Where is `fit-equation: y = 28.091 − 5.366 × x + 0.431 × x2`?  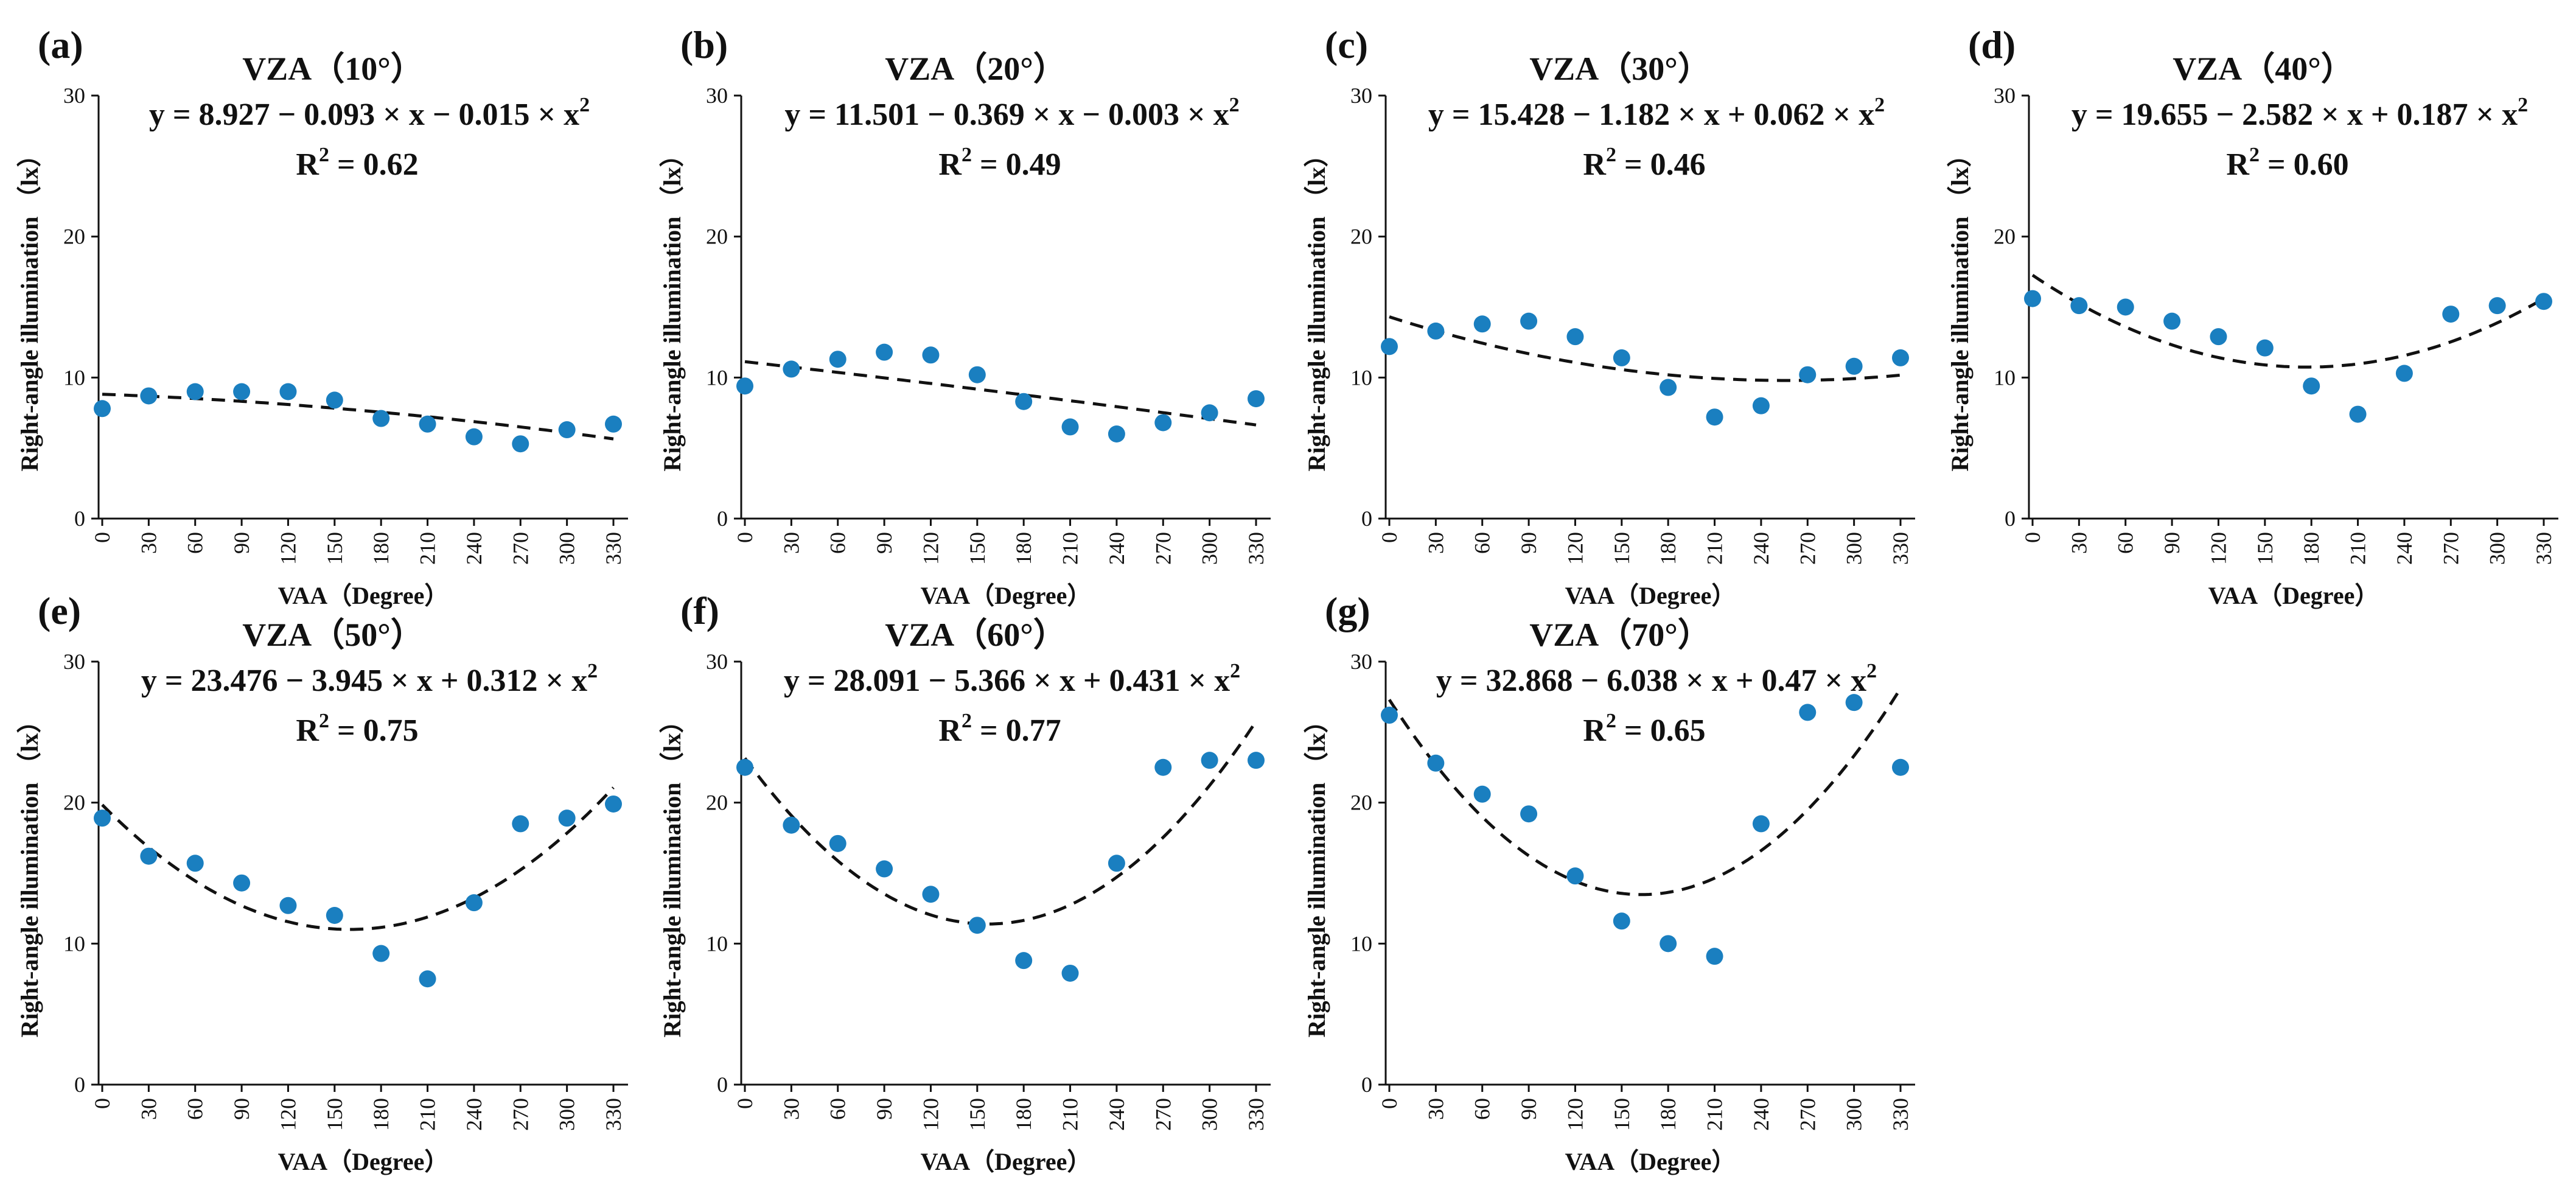 fit-equation: y = 28.091 − 5.366 × x + 0.431 × x2 is located at coordinates (1012, 679).